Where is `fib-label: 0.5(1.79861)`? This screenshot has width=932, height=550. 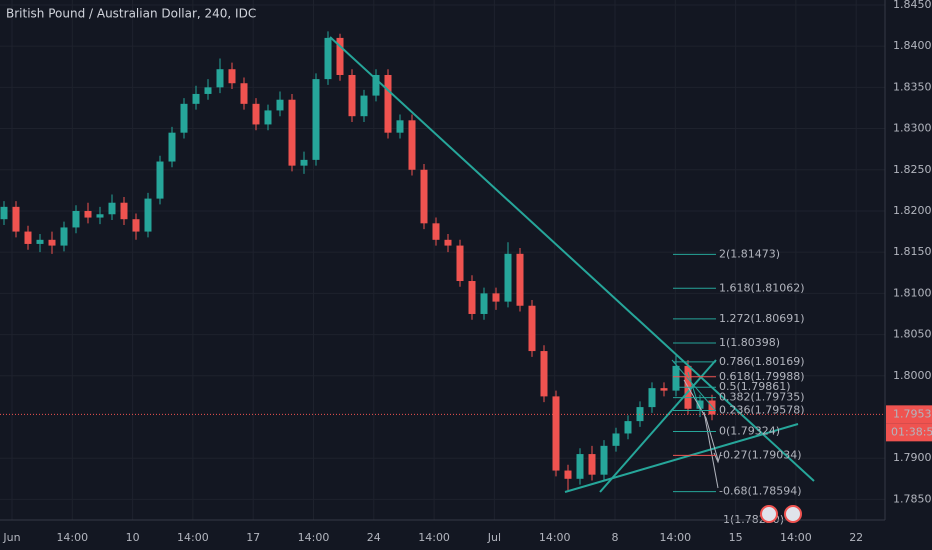 fib-label: 0.5(1.79861) is located at coordinates (755, 386).